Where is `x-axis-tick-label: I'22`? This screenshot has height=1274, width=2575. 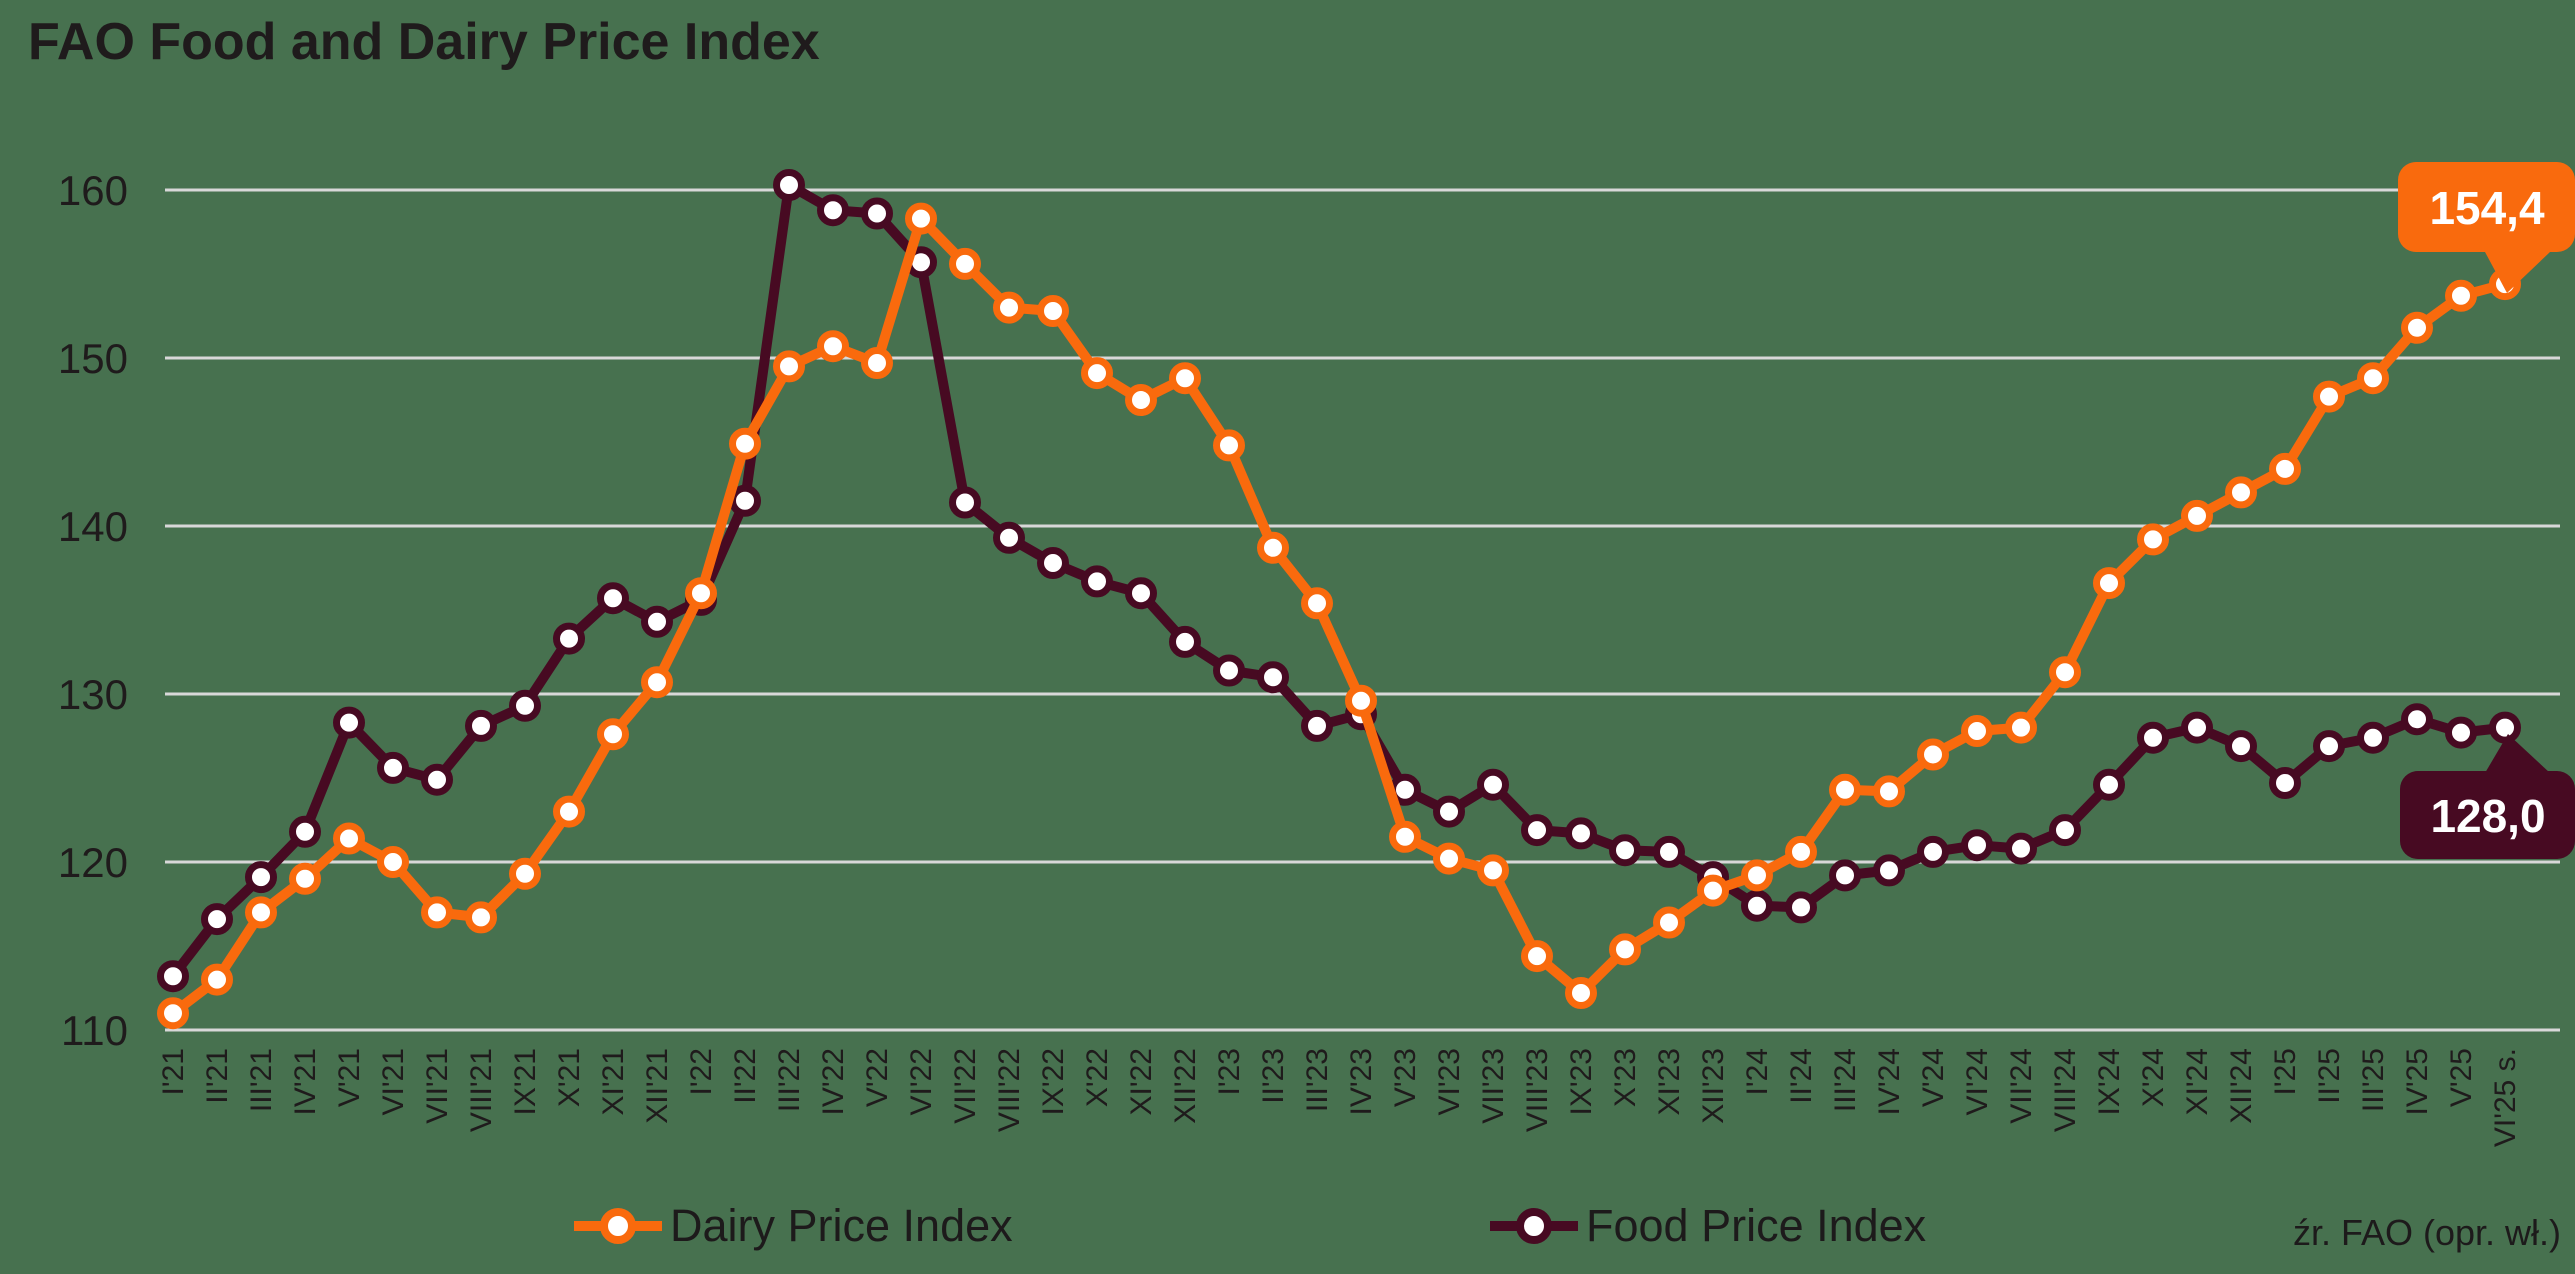 x-axis-tick-label: I'22 is located at coordinates (701, 1071).